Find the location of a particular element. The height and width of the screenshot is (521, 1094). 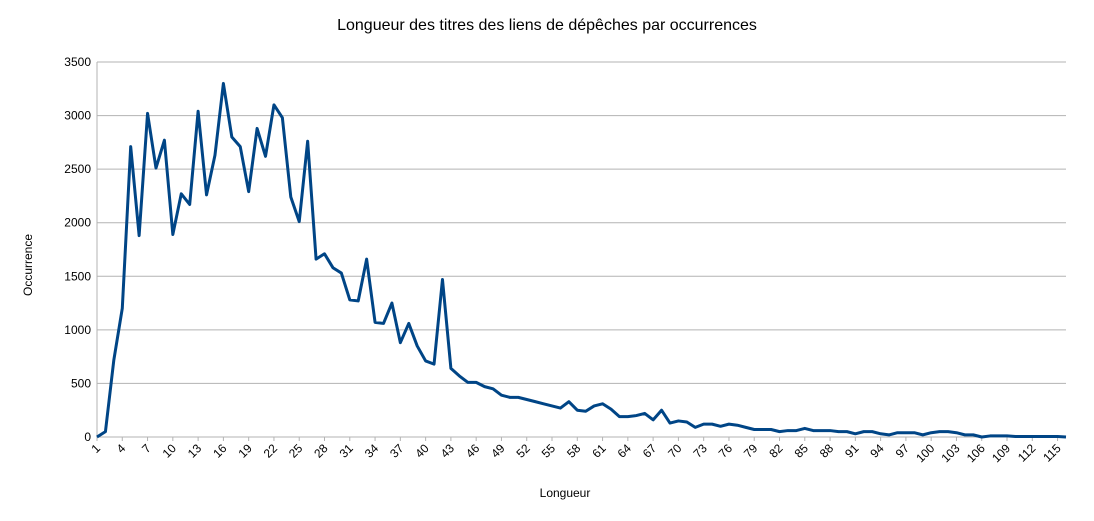

y-tick-label: 0 is located at coordinates (87, 437).